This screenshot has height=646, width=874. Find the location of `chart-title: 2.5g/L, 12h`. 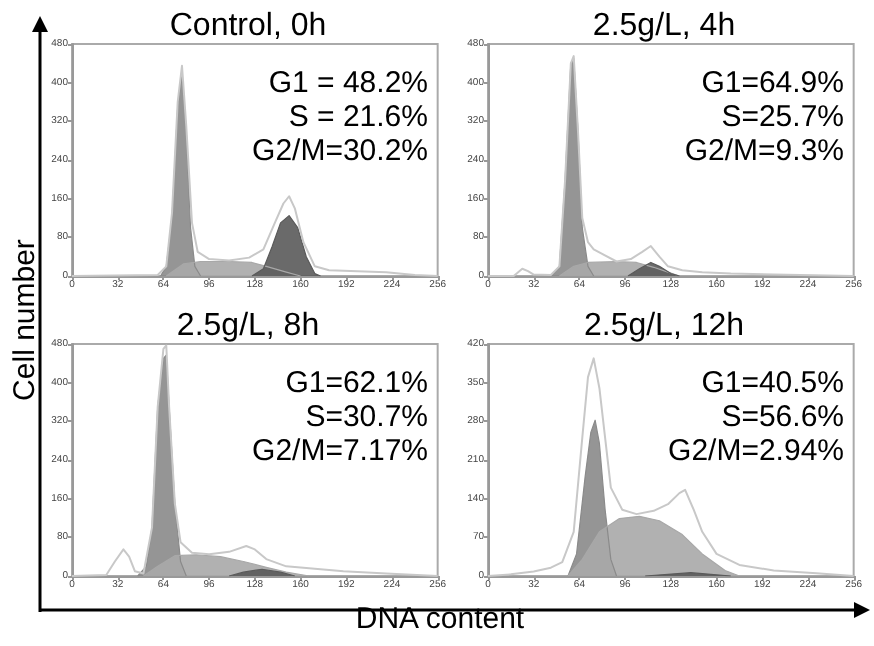

chart-title: 2.5g/L, 12h is located at coordinates (664, 326).